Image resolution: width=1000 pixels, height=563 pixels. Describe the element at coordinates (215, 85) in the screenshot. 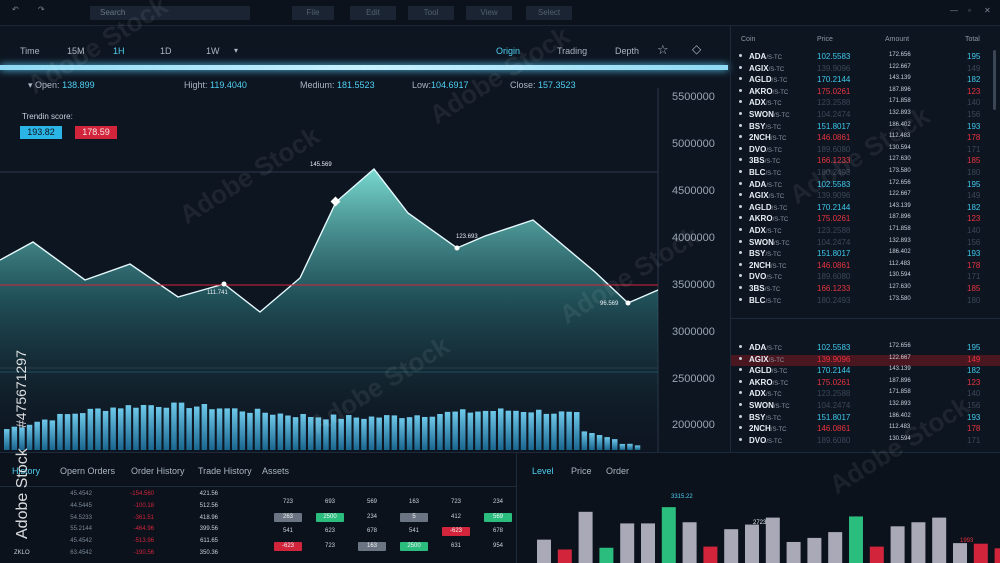

I see `high-stat: Hight: 119.4040` at that location.